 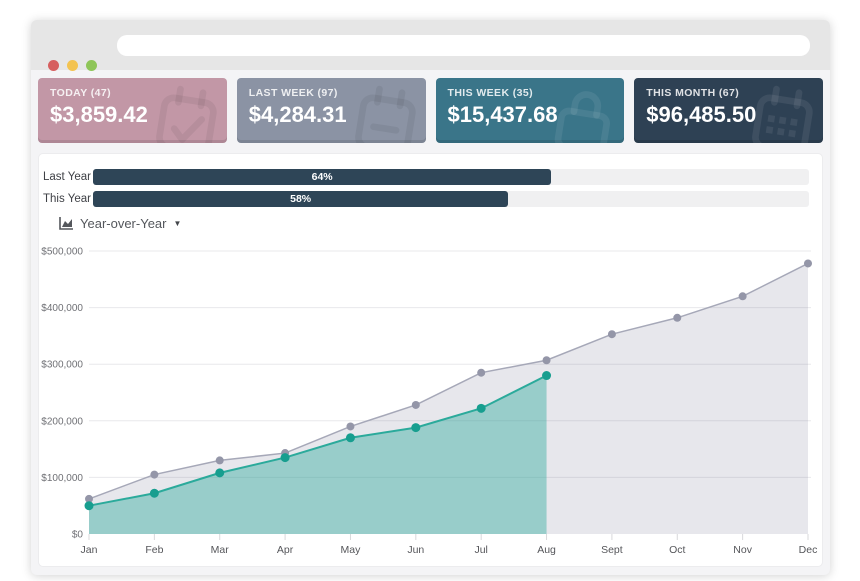 I want to click on window-minimize-icon, so click(x=72, y=65).